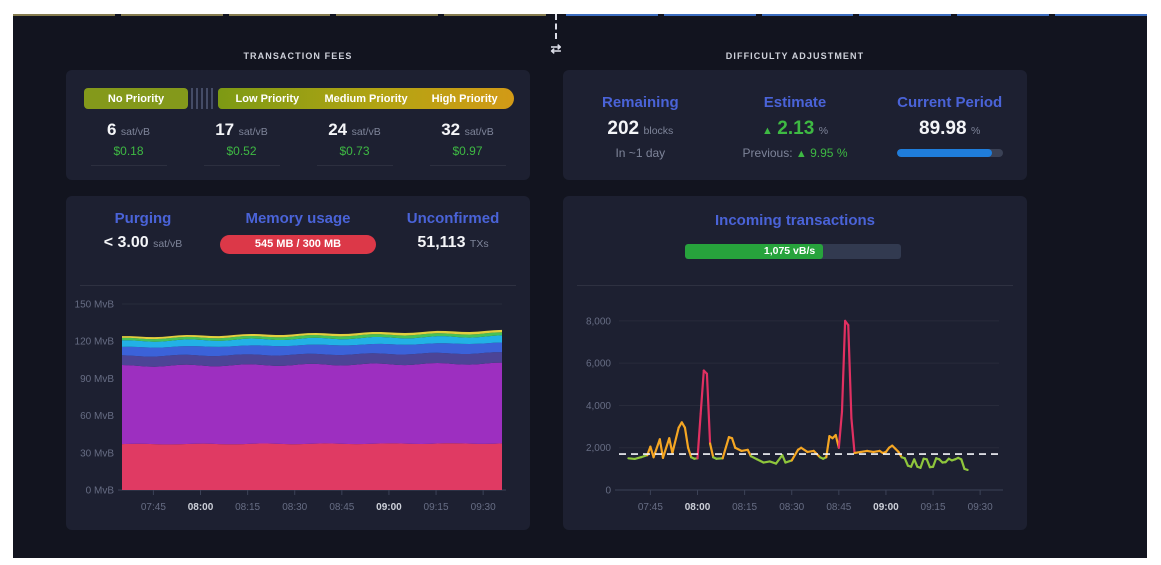 This screenshot has height=565, width=1161. Describe the element at coordinates (279, 15) in the screenshot. I see `mempool-blocks-strip` at that location.